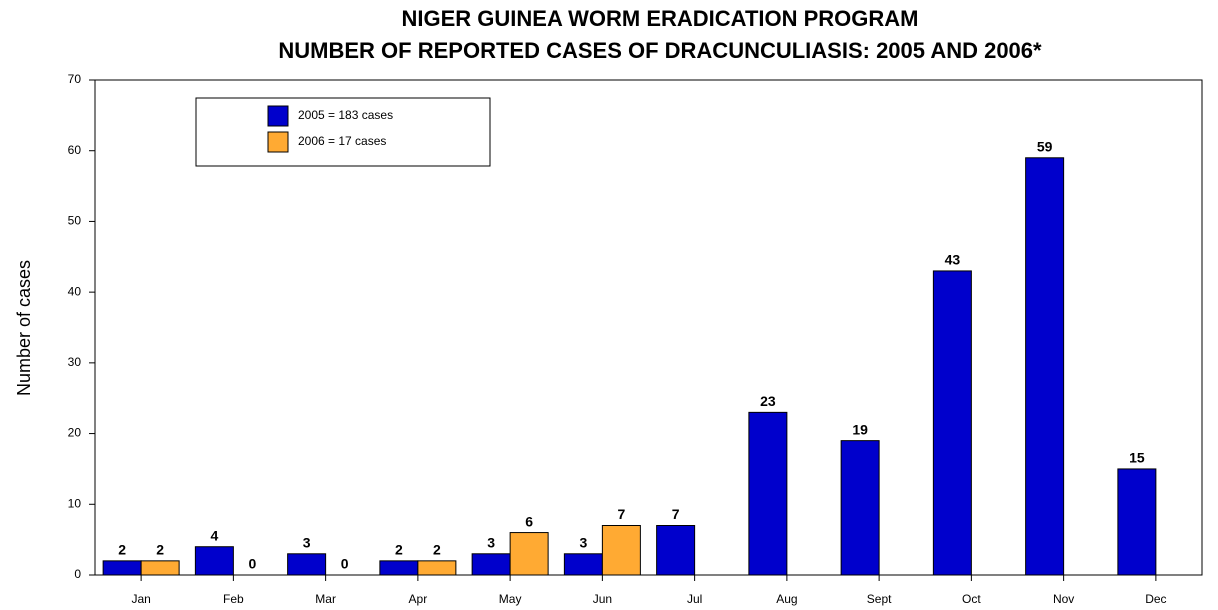 Image resolution: width=1218 pixels, height=610 pixels. Describe the element at coordinates (660, 18) in the screenshot. I see `chart-title: NIGER GUINEA WORM ERADICATION PROGRAM` at that location.